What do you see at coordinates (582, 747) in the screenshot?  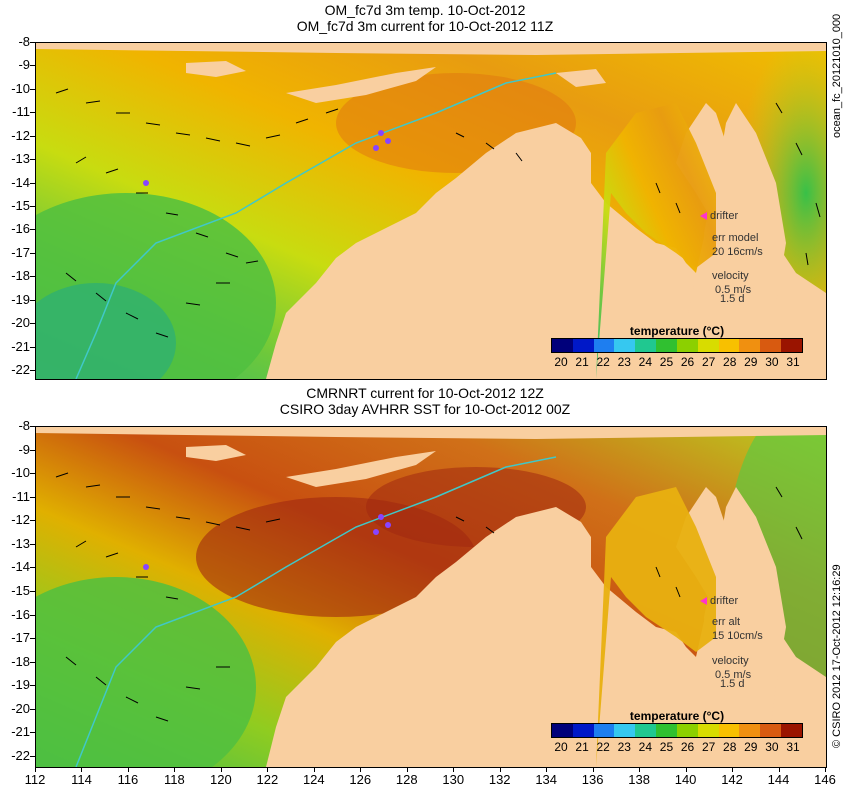 I see `colorbar-tick-label: 21` at bounding box center [582, 747].